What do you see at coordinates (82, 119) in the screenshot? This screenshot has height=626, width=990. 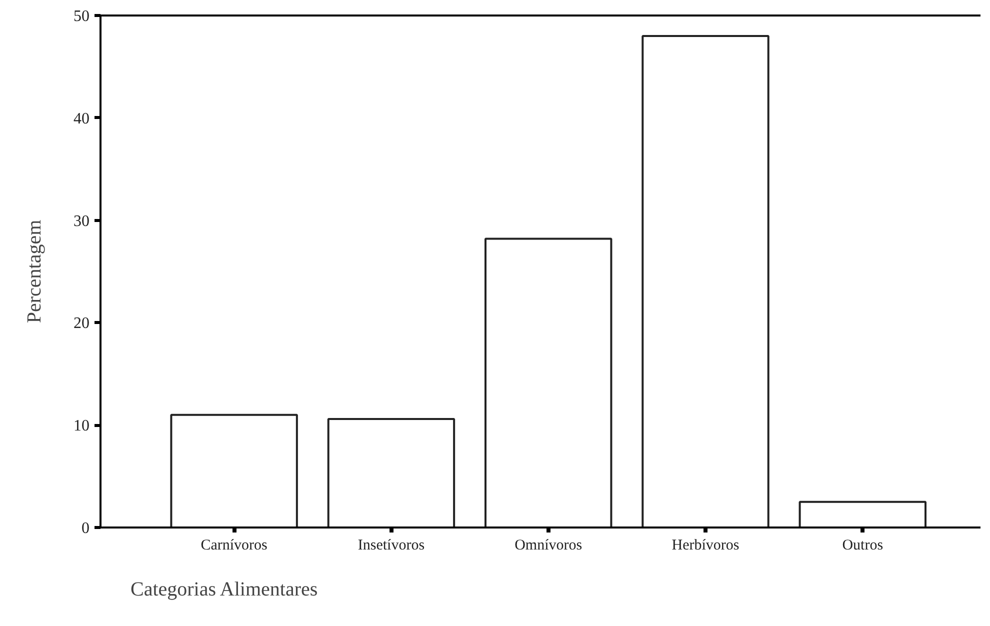 I see `y-tick-label: 40` at bounding box center [82, 119].